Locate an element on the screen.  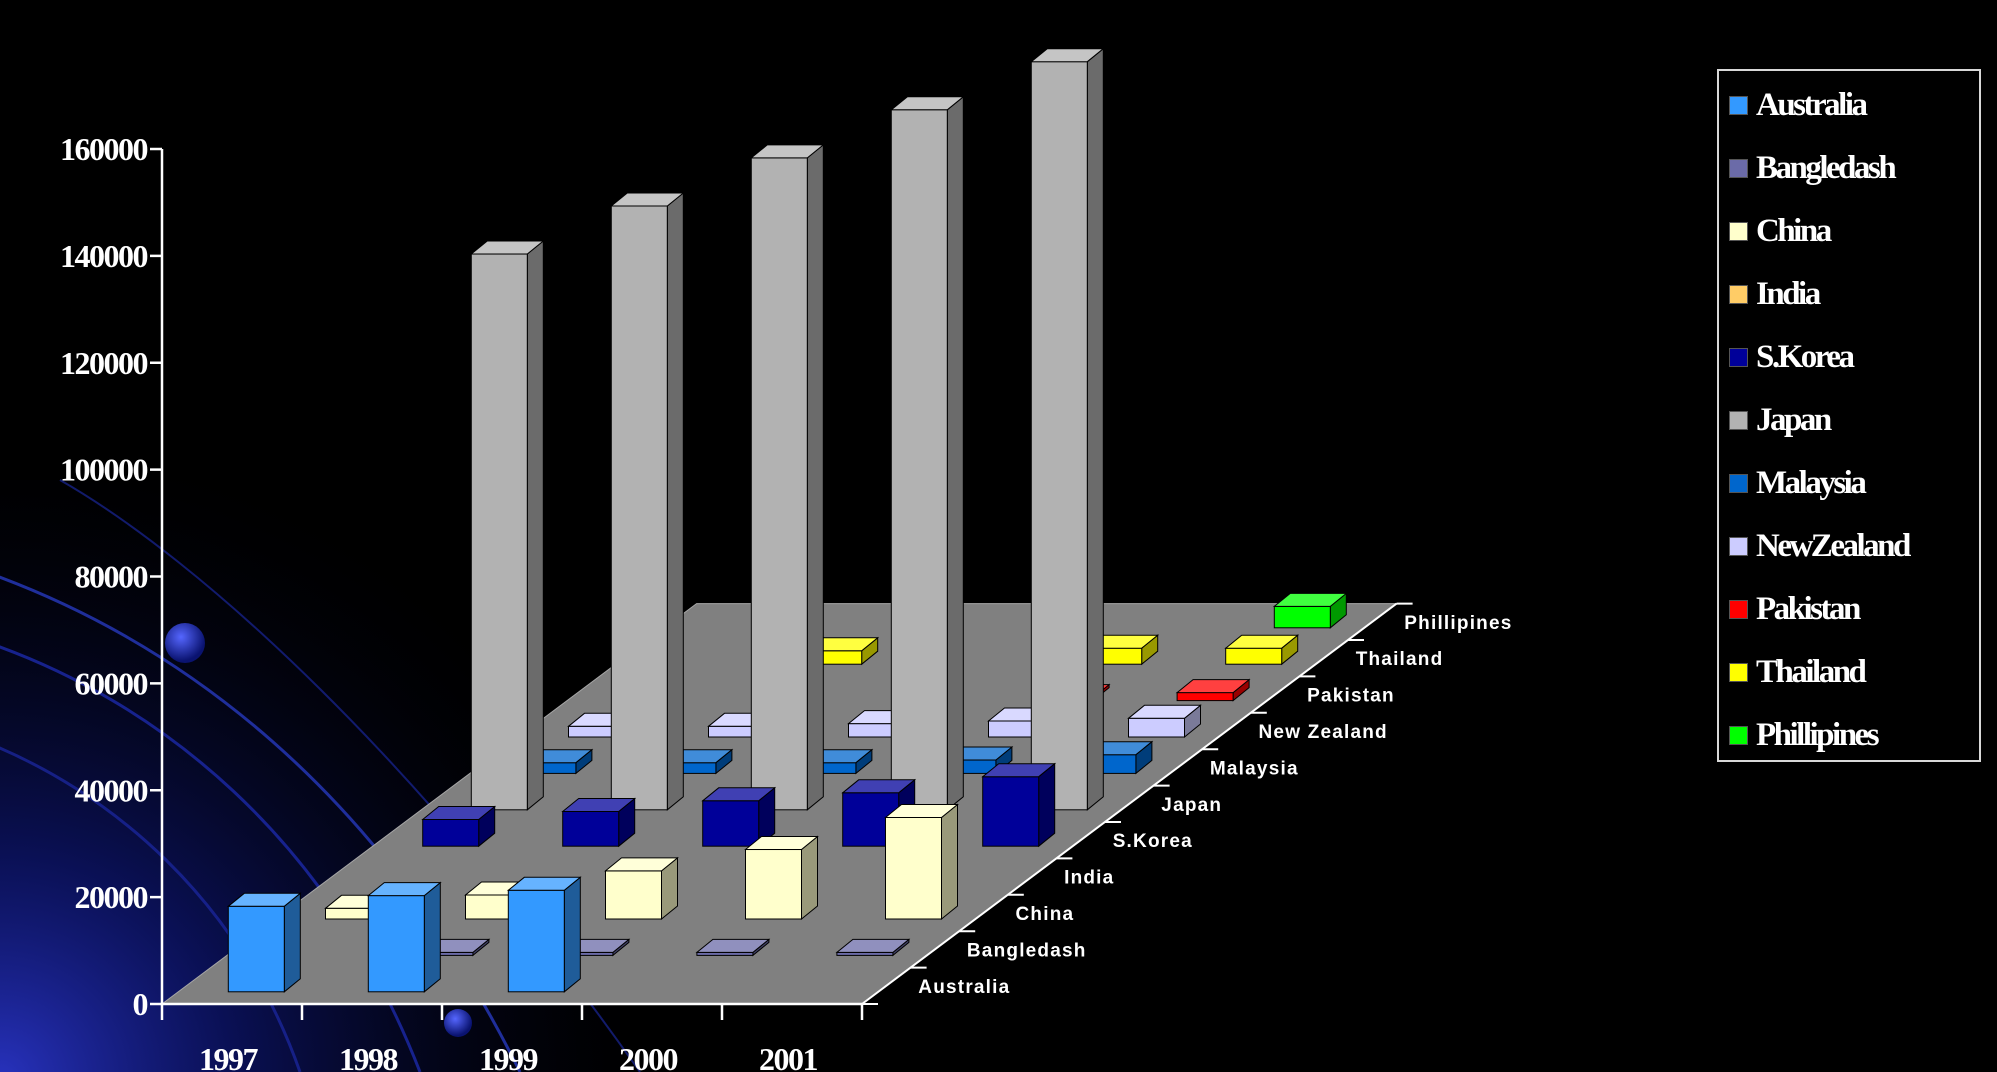
x-category-label: 1997 is located at coordinates (229, 1056).